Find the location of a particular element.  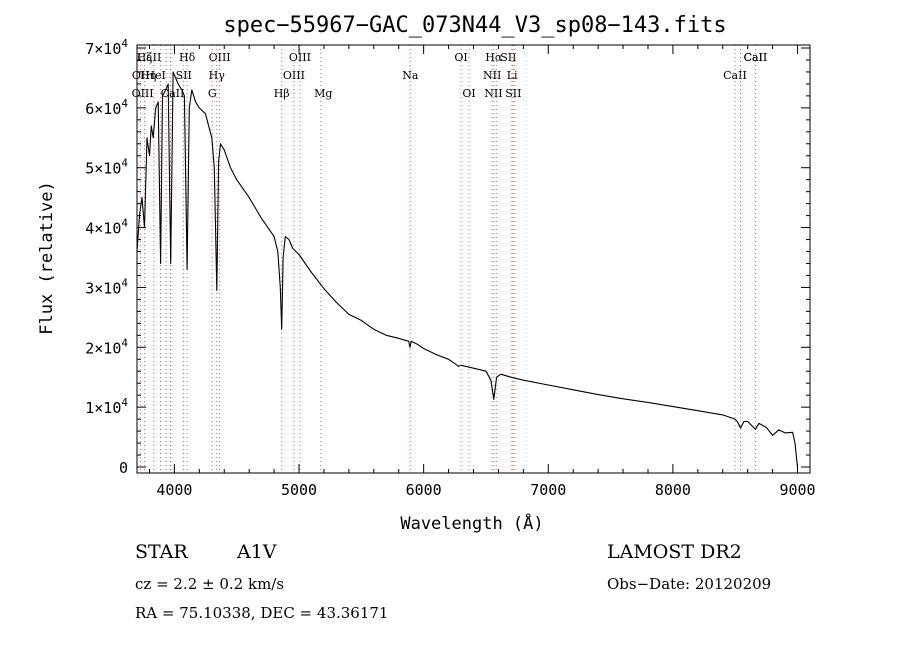

redshift-text: cz = 2.2 ± 0.2 km/s is located at coordinates (210, 584).